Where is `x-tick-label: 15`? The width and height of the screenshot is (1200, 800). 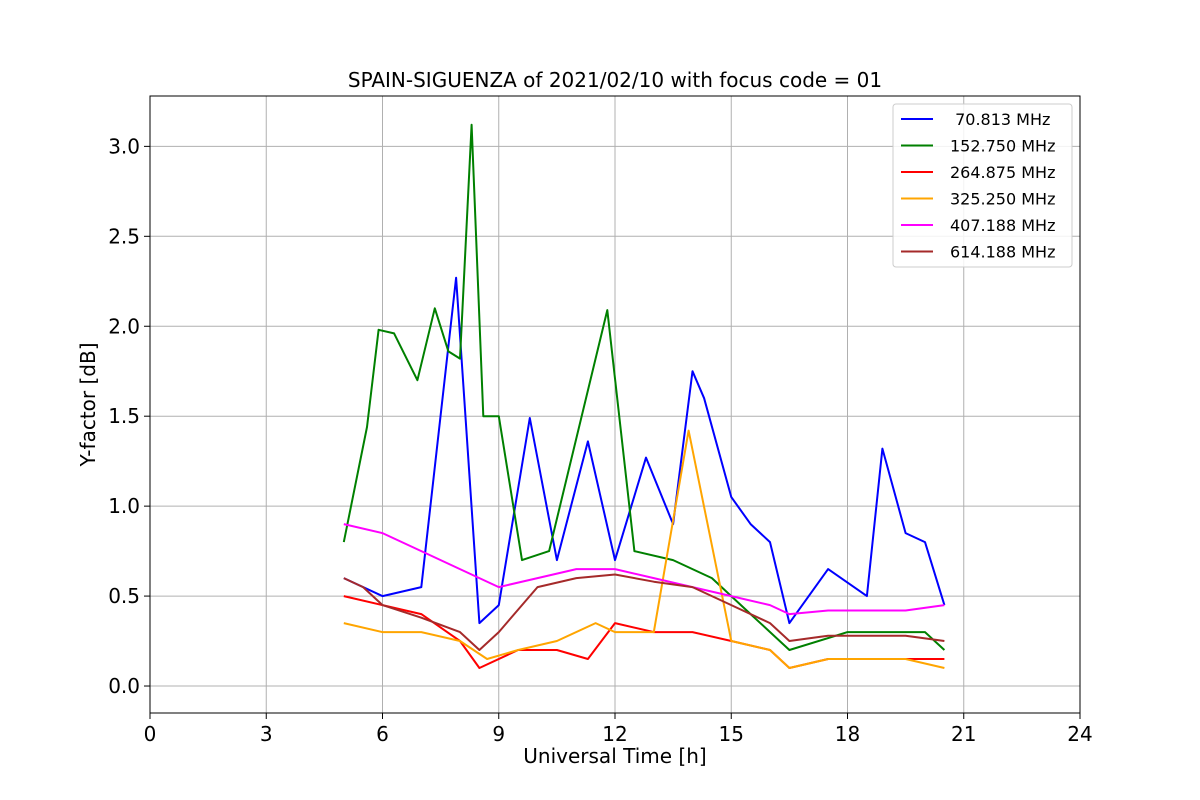
x-tick-label: 15 is located at coordinates (731, 734).